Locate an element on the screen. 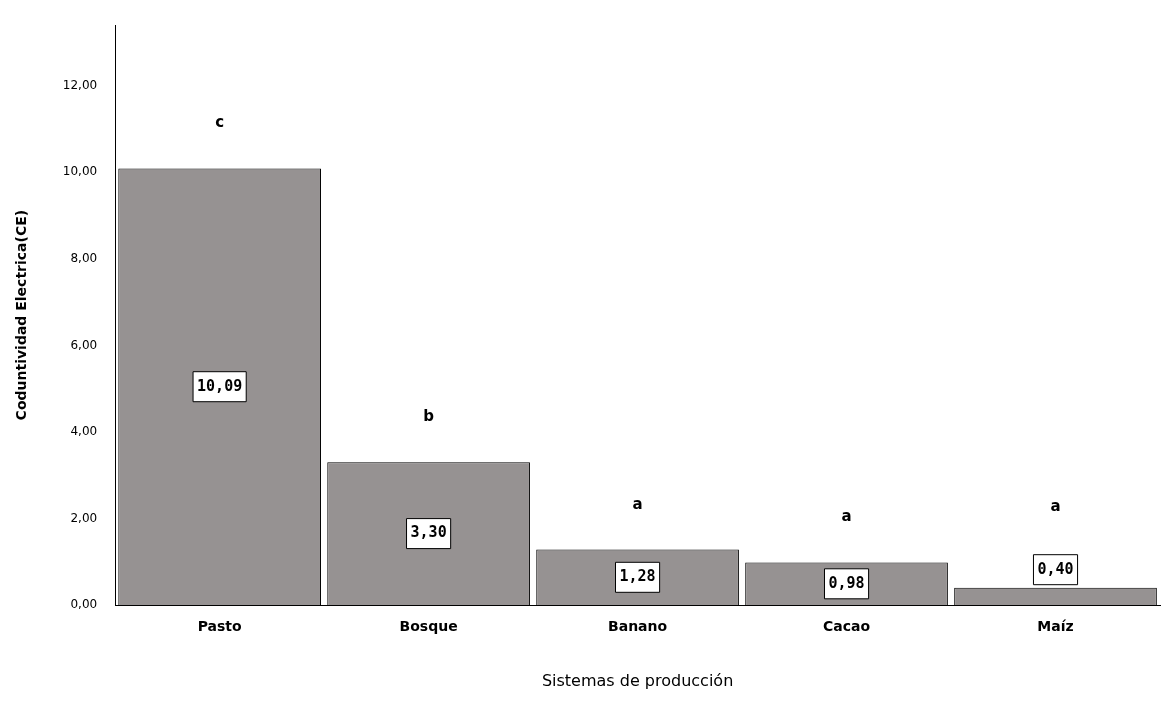  annotation: c is located at coordinates (220, 122).